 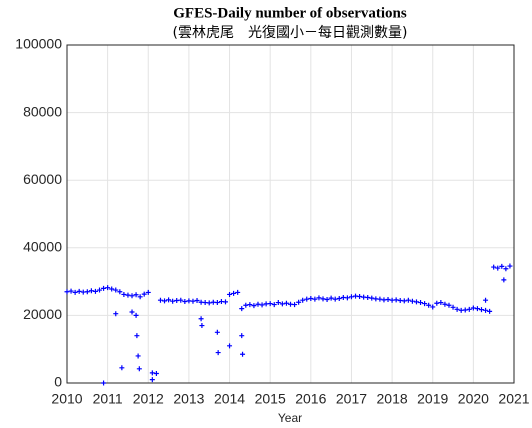 What do you see at coordinates (290, 13) in the screenshot?
I see `chart-title: GFES-Daily number of observations` at bounding box center [290, 13].